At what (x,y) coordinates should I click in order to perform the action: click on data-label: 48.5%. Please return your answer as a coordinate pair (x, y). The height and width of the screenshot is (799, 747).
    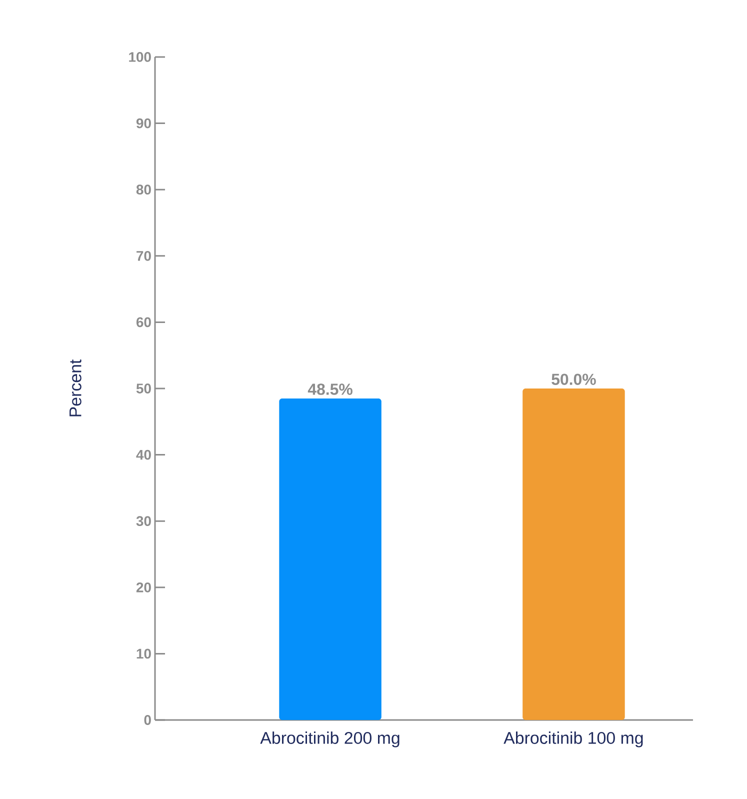
    Looking at the image, I should click on (330, 389).